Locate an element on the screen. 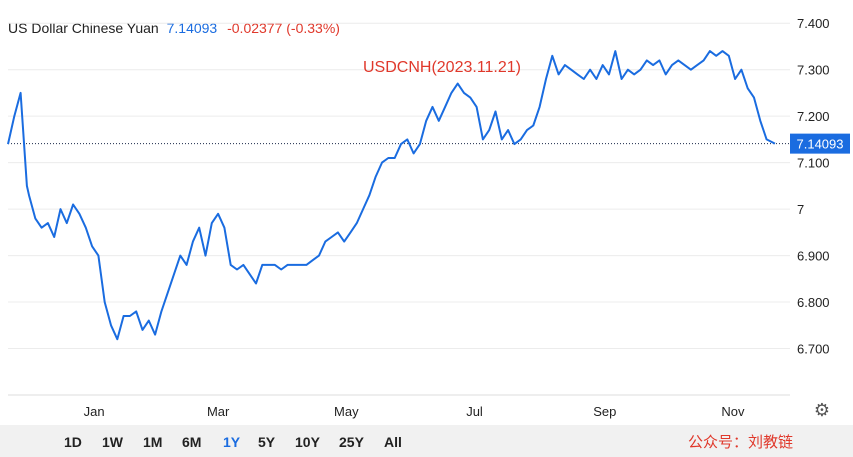 The image size is (853, 457). timeframe-5y: 5Y is located at coordinates (267, 442).